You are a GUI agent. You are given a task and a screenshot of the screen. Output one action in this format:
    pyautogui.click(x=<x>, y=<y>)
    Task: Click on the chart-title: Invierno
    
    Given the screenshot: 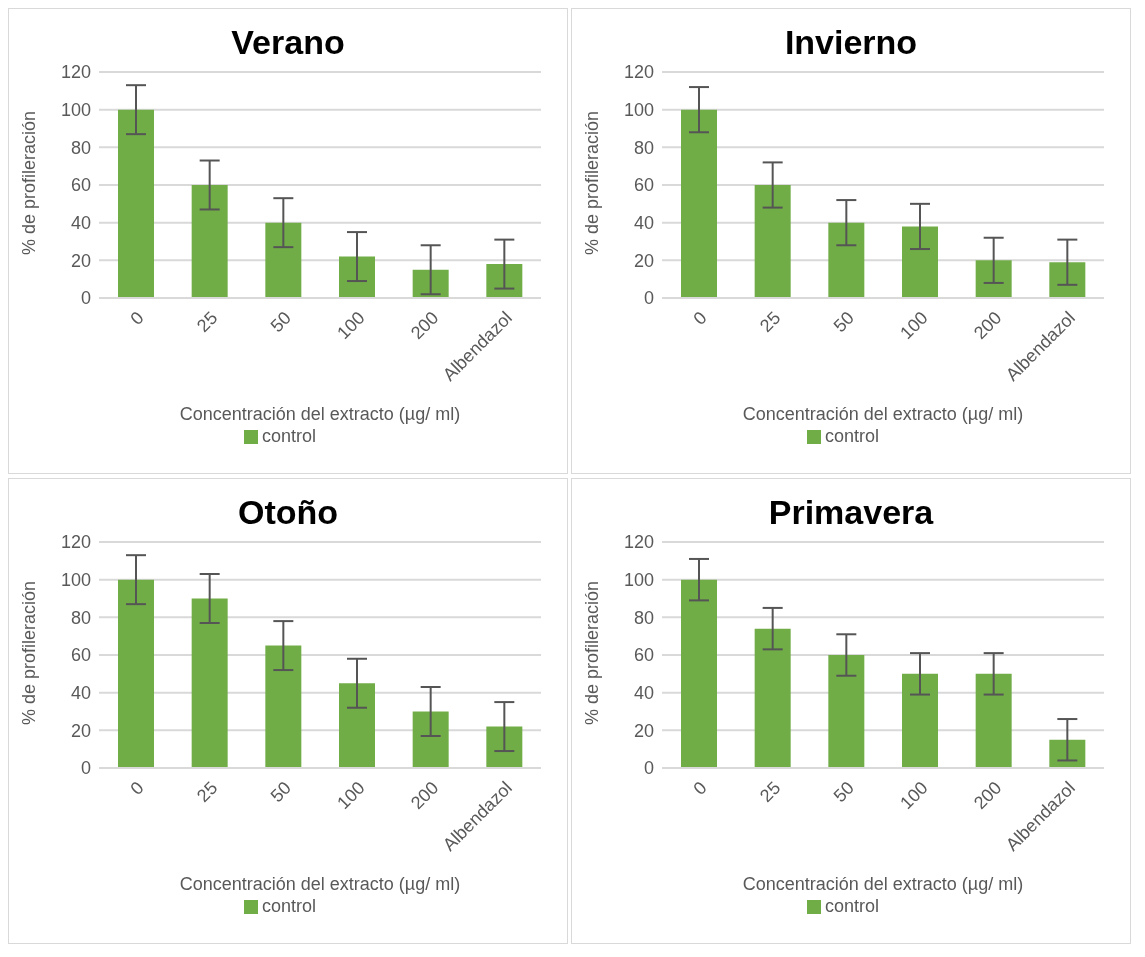 What is the action you would take?
    pyautogui.click(x=851, y=42)
    